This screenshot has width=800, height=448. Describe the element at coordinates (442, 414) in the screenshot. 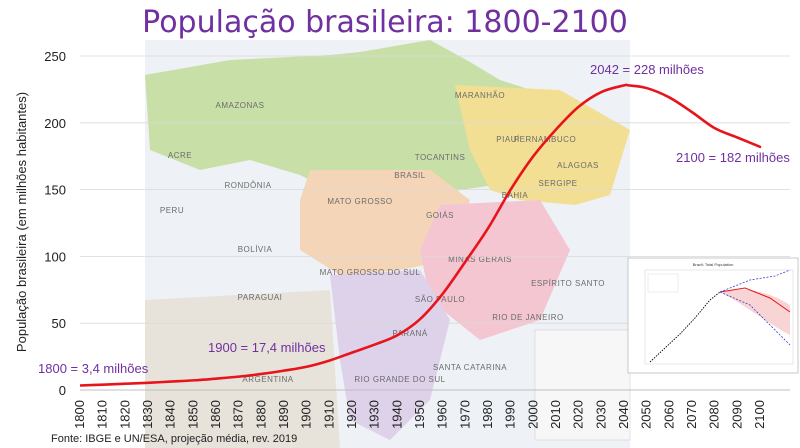

I see `x-tick-label: 1960` at that location.